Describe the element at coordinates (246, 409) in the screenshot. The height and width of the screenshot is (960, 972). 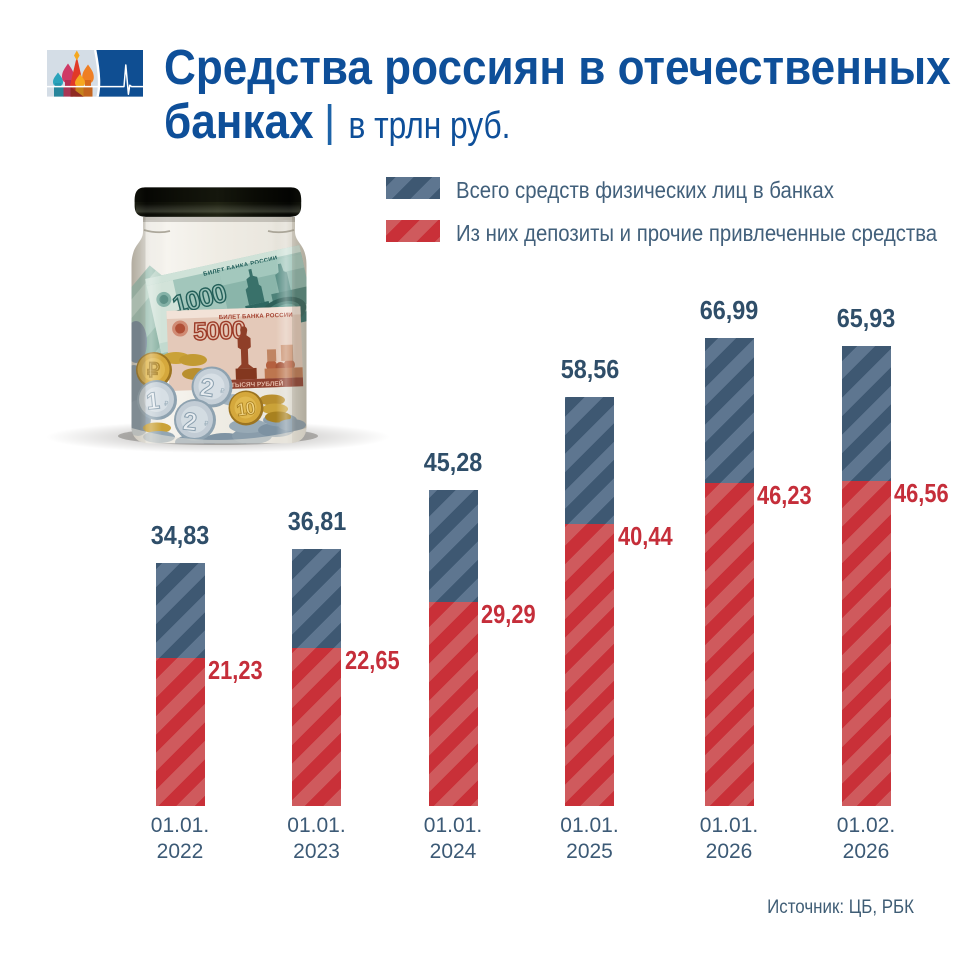
I see `svg-text: 10` at that location.